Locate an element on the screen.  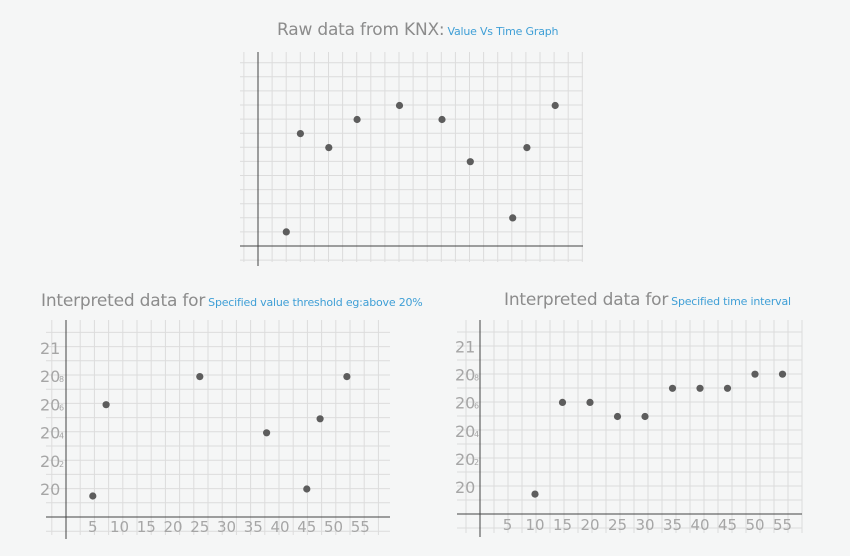
raw-chart-title: Raw data from KNX: Value Vs Time Graph is located at coordinates (417, 30).